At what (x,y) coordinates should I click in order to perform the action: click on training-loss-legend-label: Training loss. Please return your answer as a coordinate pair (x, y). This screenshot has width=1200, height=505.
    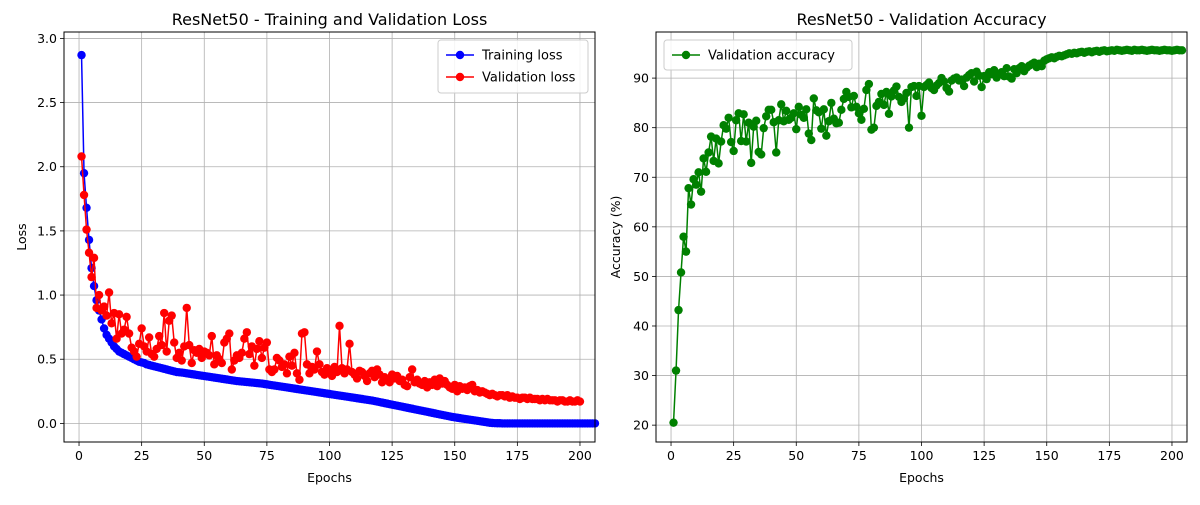
    Looking at the image, I should click on (522, 56).